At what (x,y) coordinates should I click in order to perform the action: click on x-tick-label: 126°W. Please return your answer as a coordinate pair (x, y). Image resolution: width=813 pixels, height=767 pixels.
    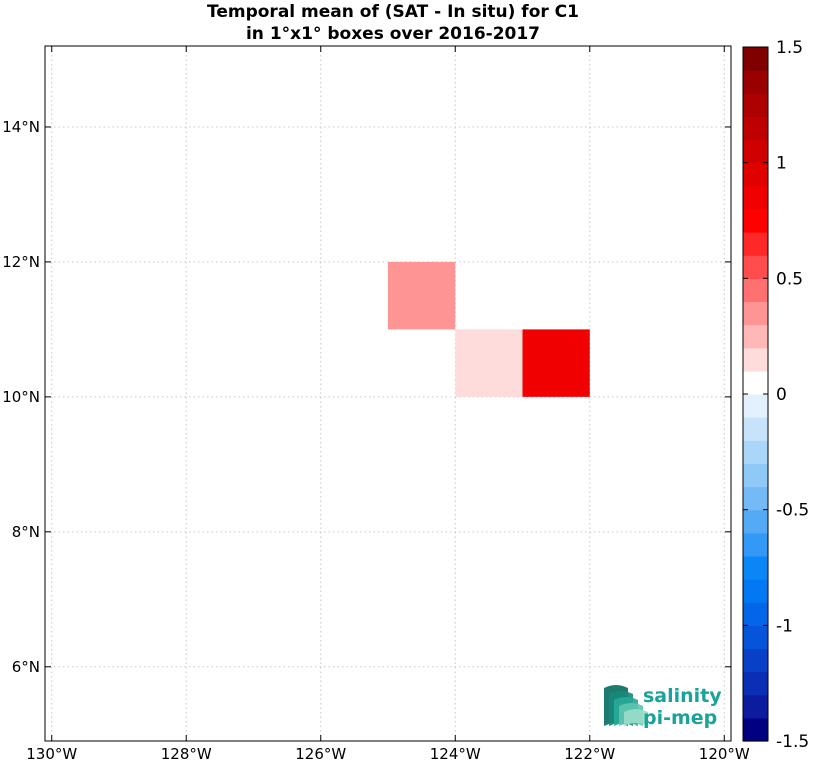
    Looking at the image, I should click on (320, 754).